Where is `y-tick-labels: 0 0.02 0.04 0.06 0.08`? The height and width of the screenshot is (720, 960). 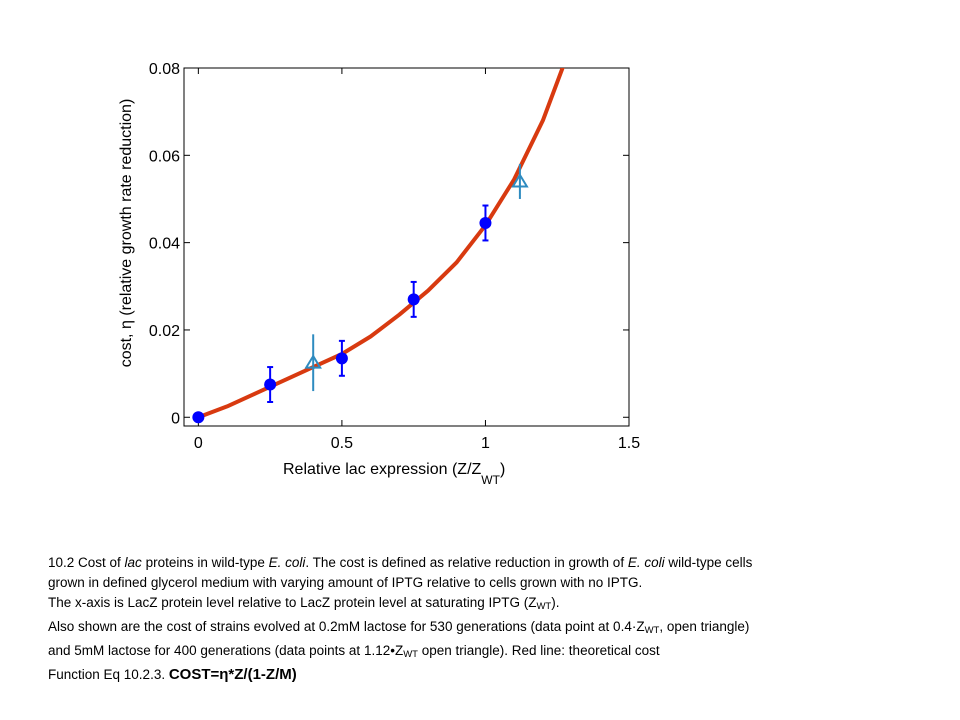
y-tick-labels: 0 0.02 0.04 0.06 0.08 is located at coordinates (164, 244).